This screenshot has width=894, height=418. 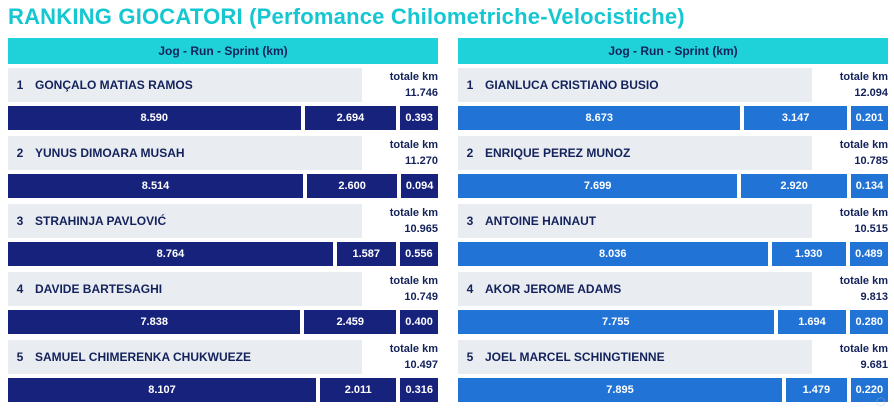 What do you see at coordinates (156, 186) in the screenshot?
I see `jog-segment: 8.514` at bounding box center [156, 186].